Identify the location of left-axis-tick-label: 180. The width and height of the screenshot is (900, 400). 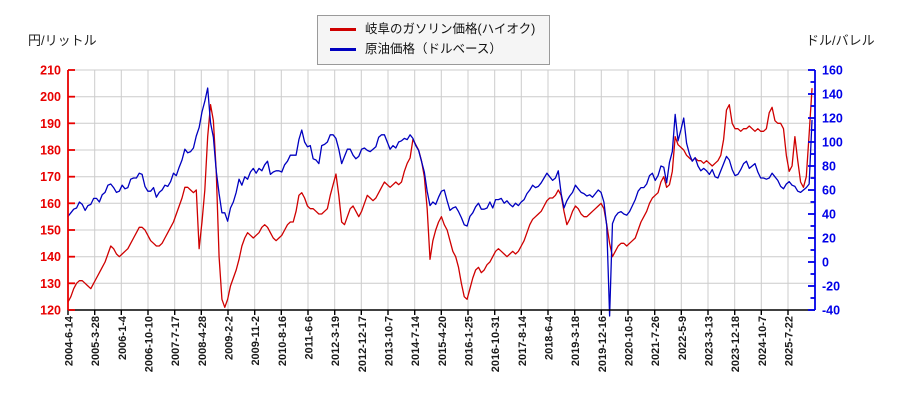
(50, 151).